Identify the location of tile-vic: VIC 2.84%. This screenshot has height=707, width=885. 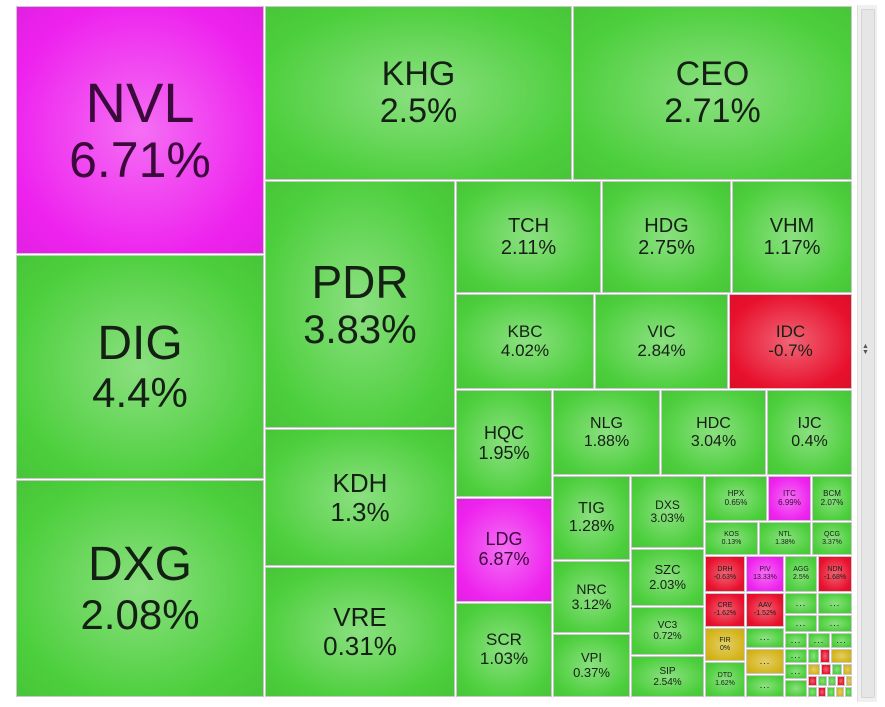
(661, 341).